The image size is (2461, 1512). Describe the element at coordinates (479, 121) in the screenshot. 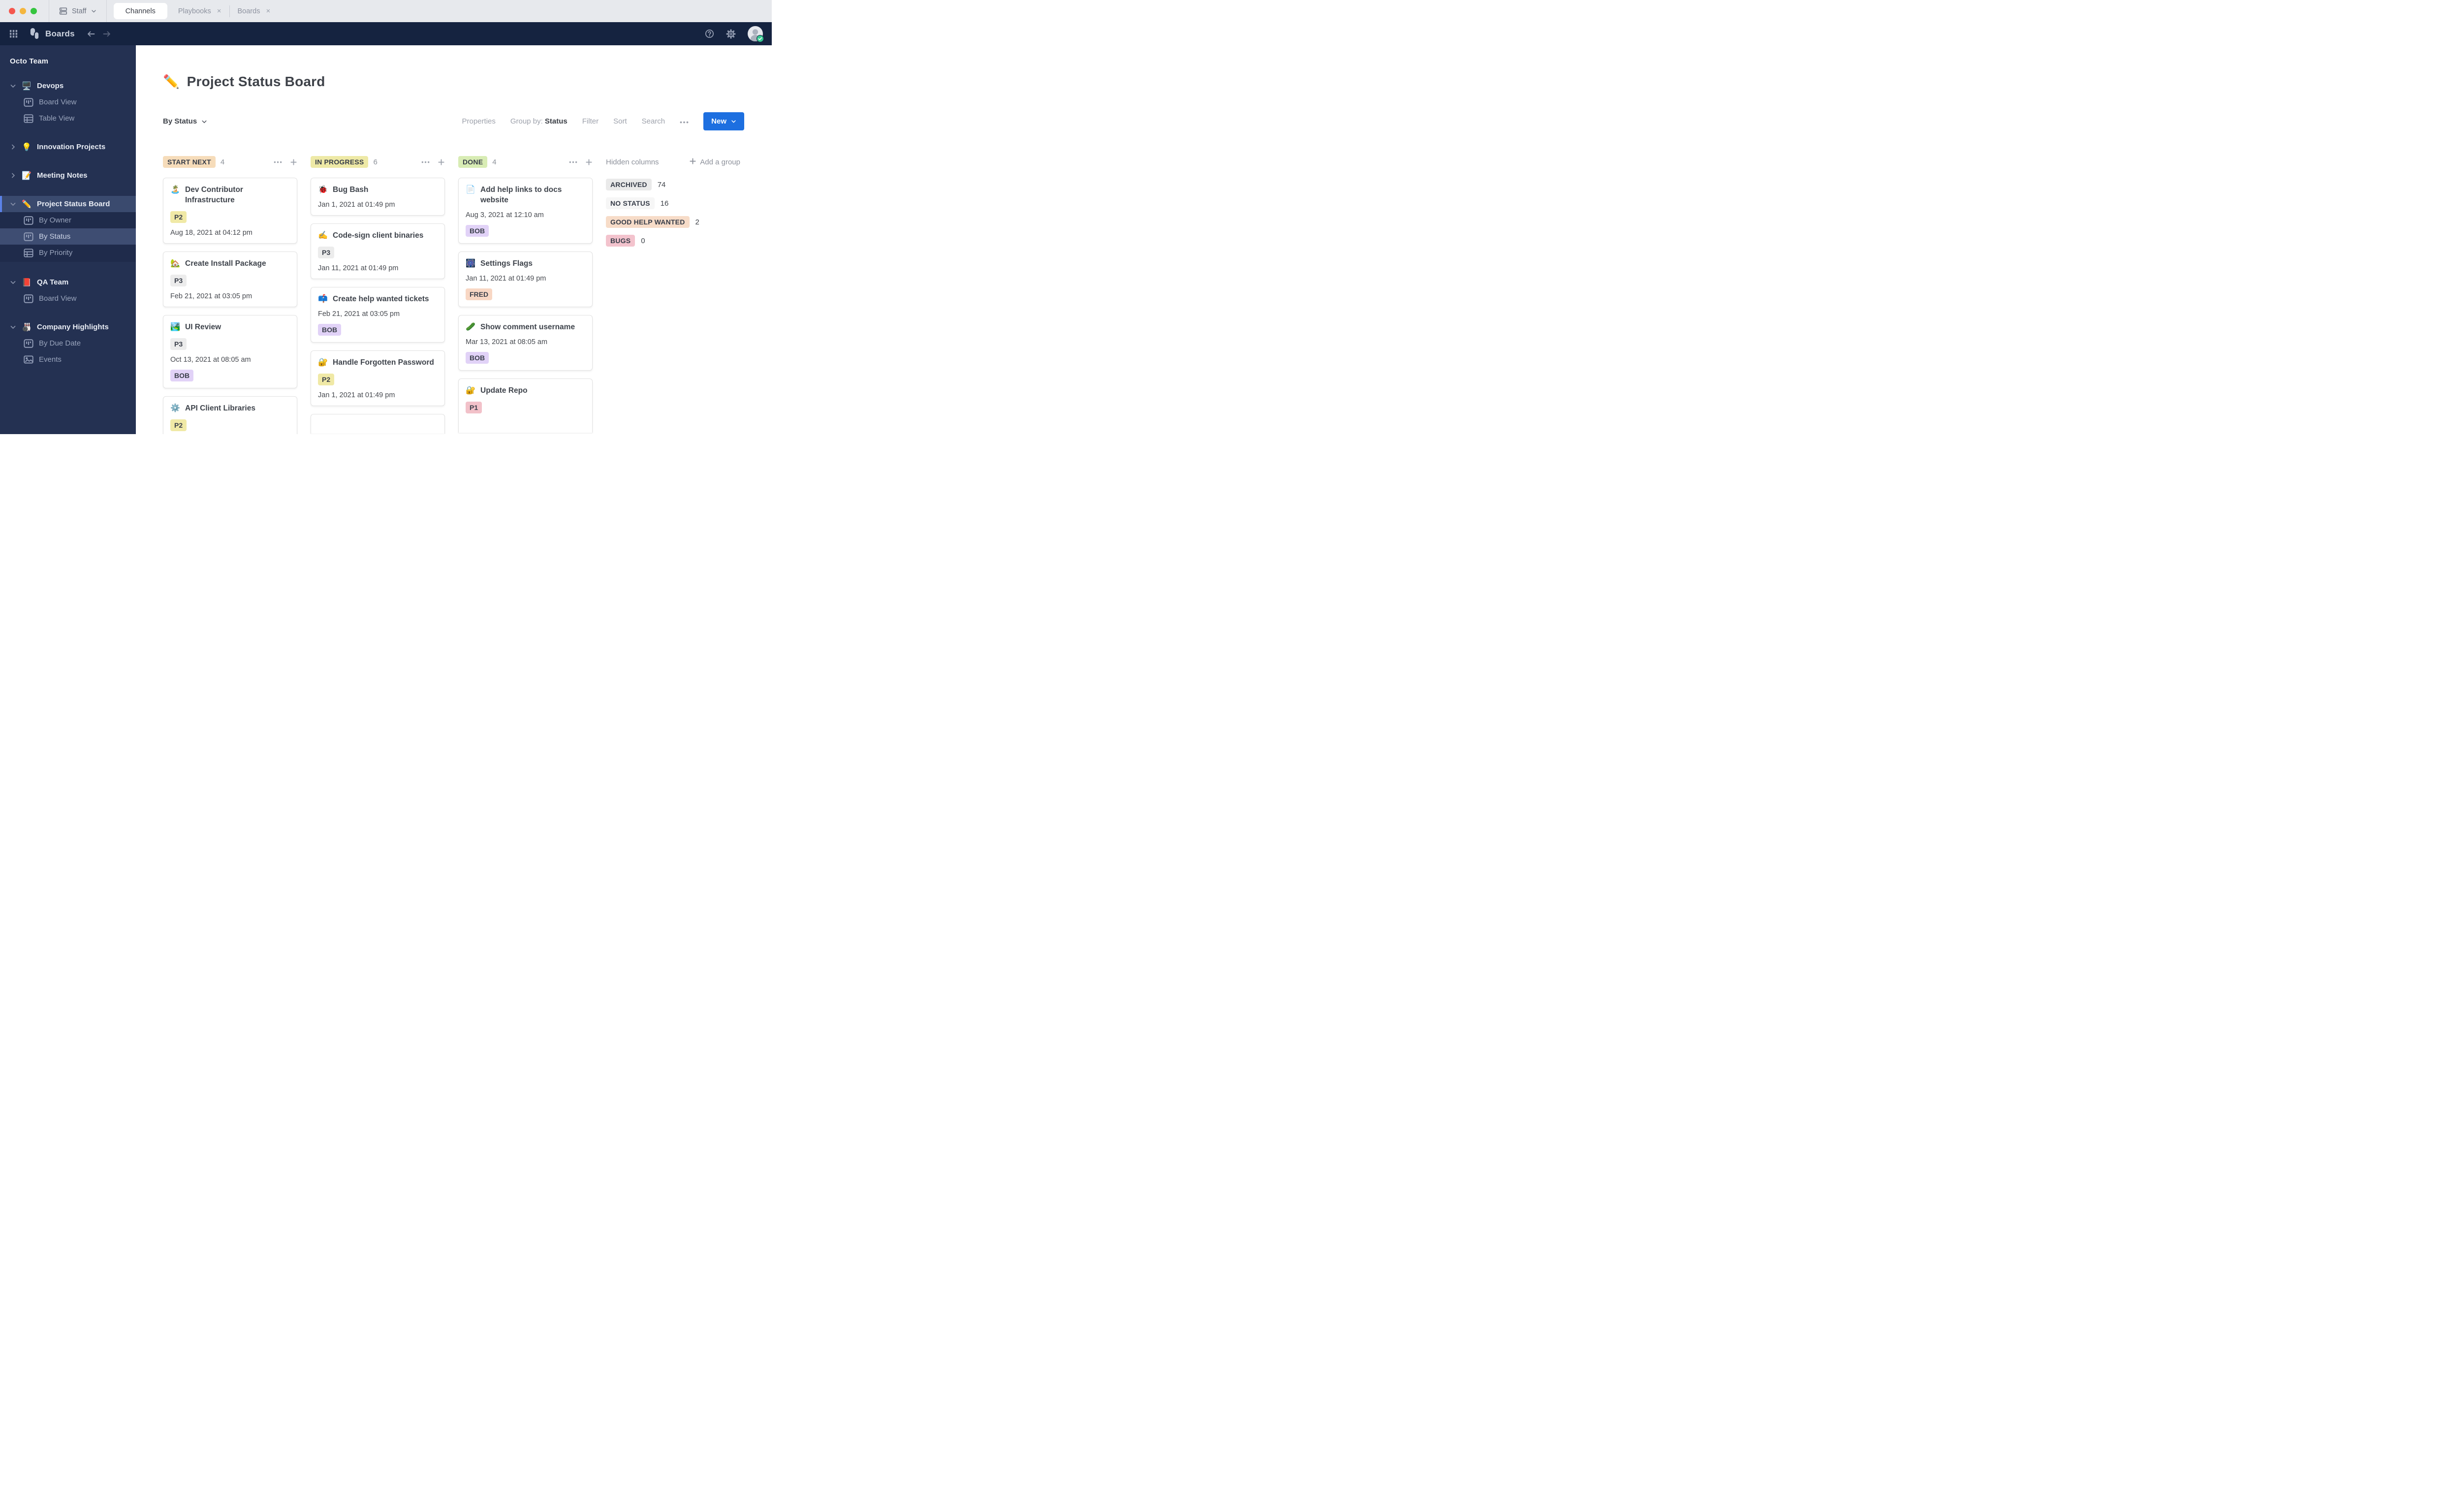

I see `properties-button: Properties` at that location.